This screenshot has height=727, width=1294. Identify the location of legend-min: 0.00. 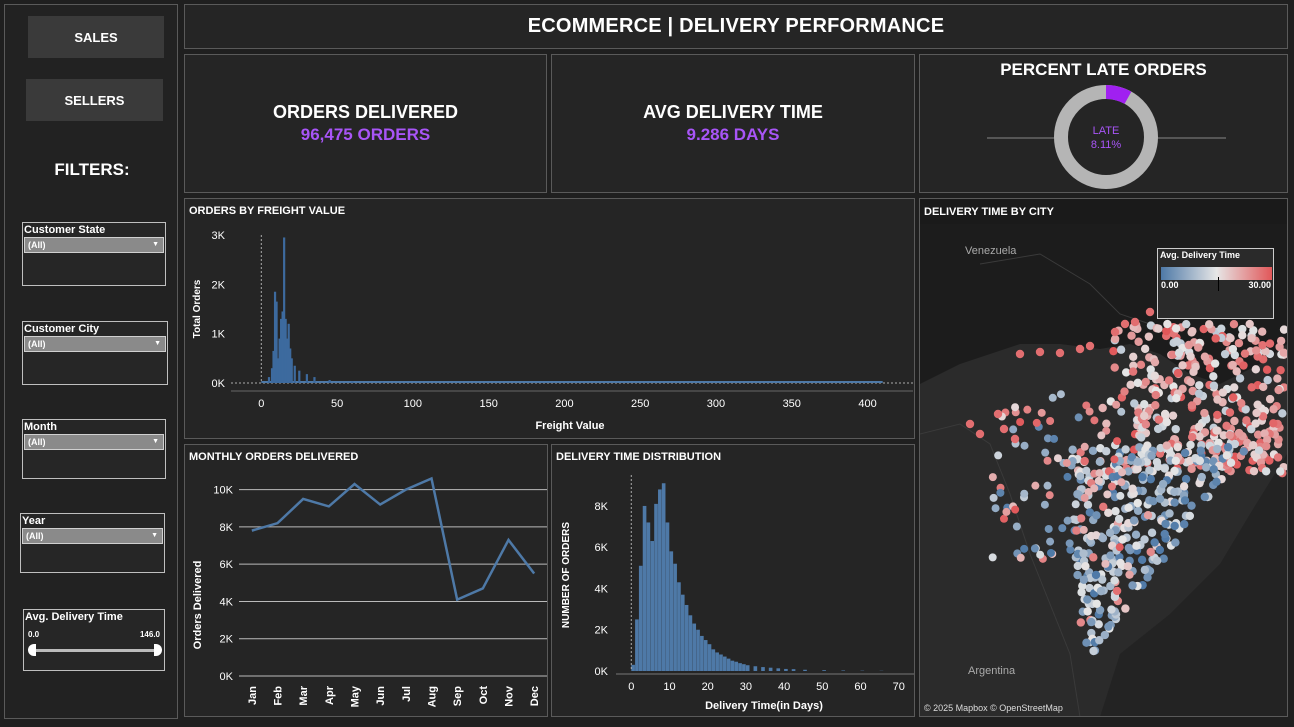
(1170, 285).